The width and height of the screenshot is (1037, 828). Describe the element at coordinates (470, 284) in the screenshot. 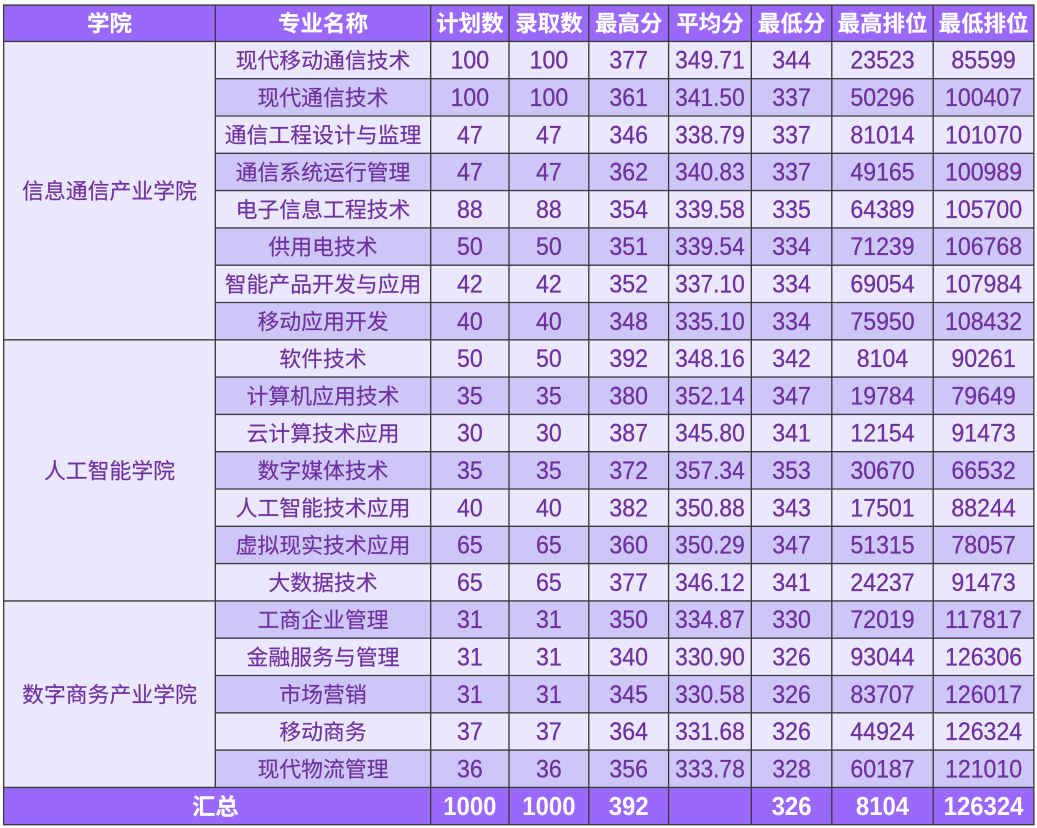

I see `svg-text: 42` at that location.